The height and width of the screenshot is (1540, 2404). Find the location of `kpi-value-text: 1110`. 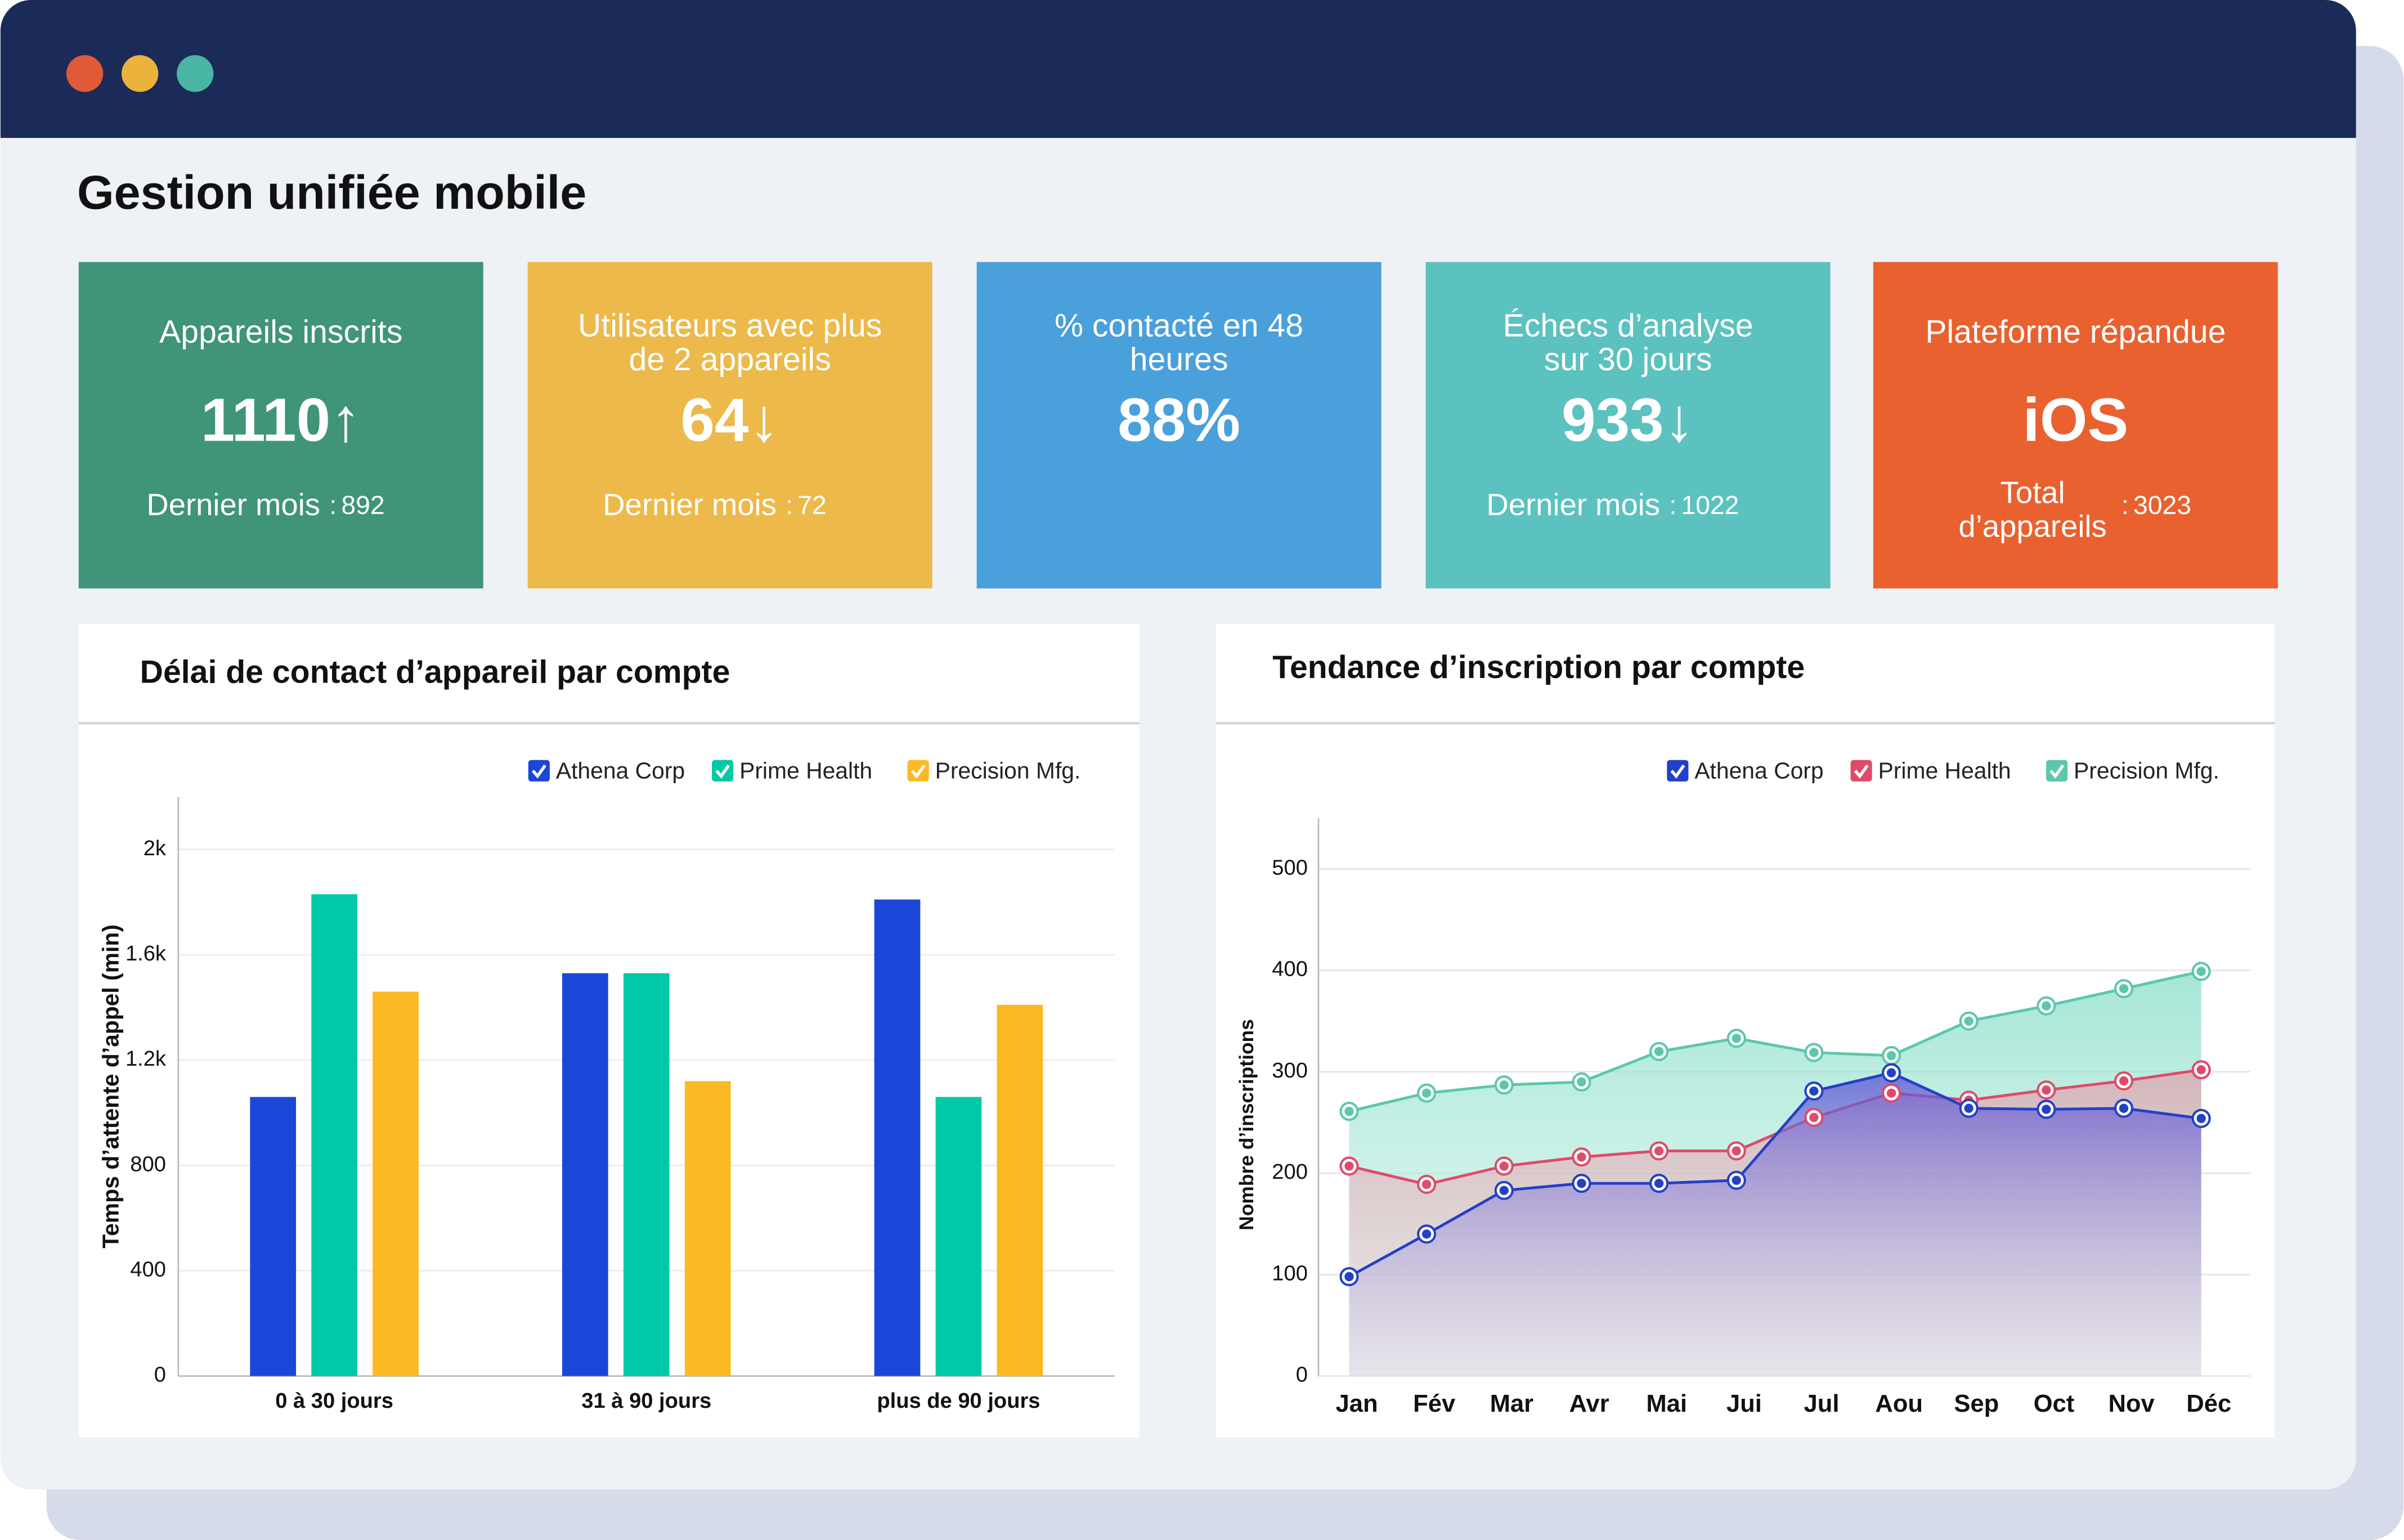

kpi-value-text: 1110 is located at coordinates (265, 420).